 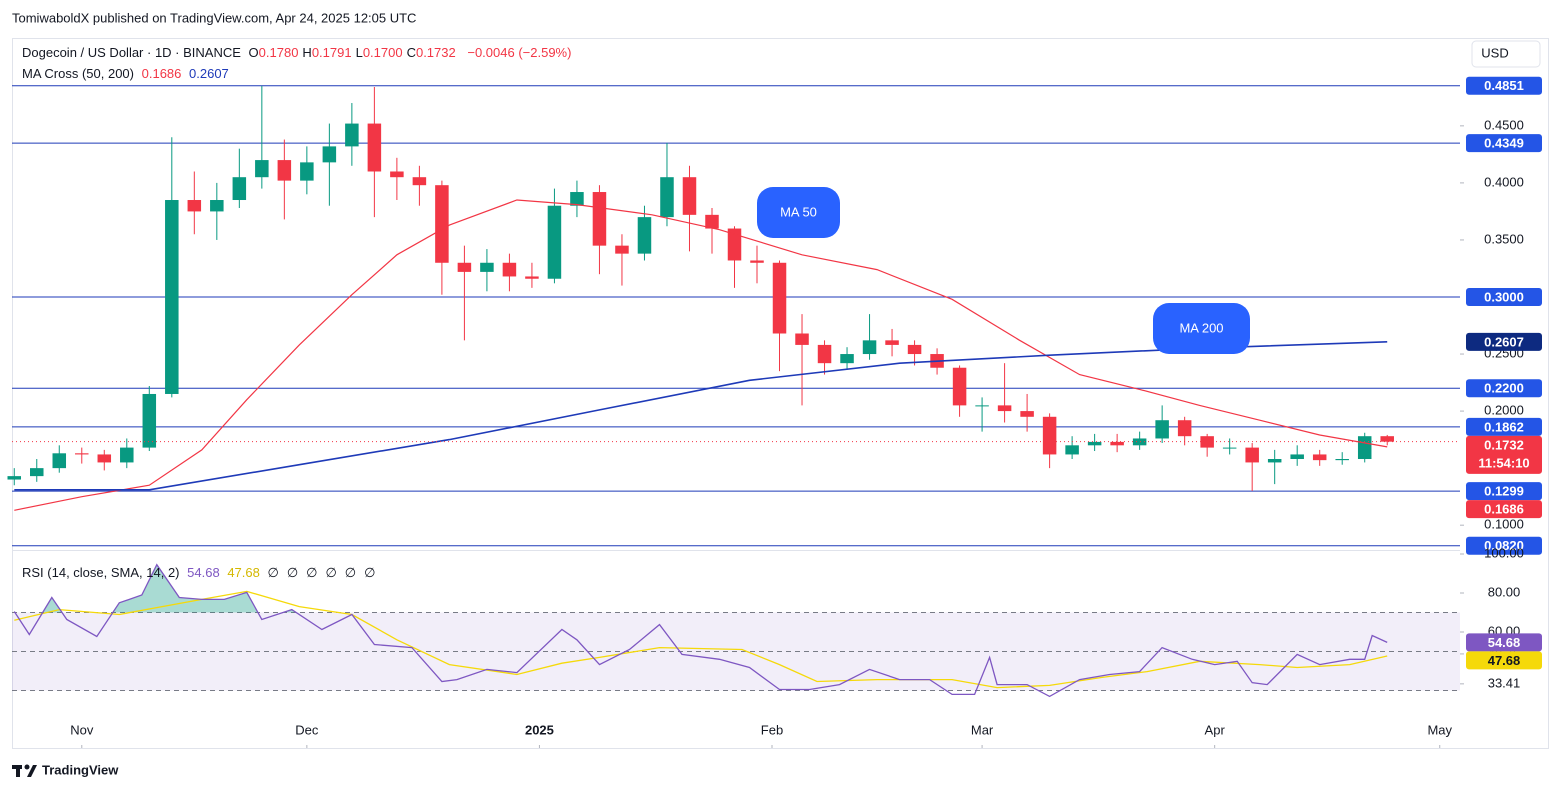 What do you see at coordinates (1504, 410) in the screenshot?
I see `y-tick-label: 0.2000` at bounding box center [1504, 410].